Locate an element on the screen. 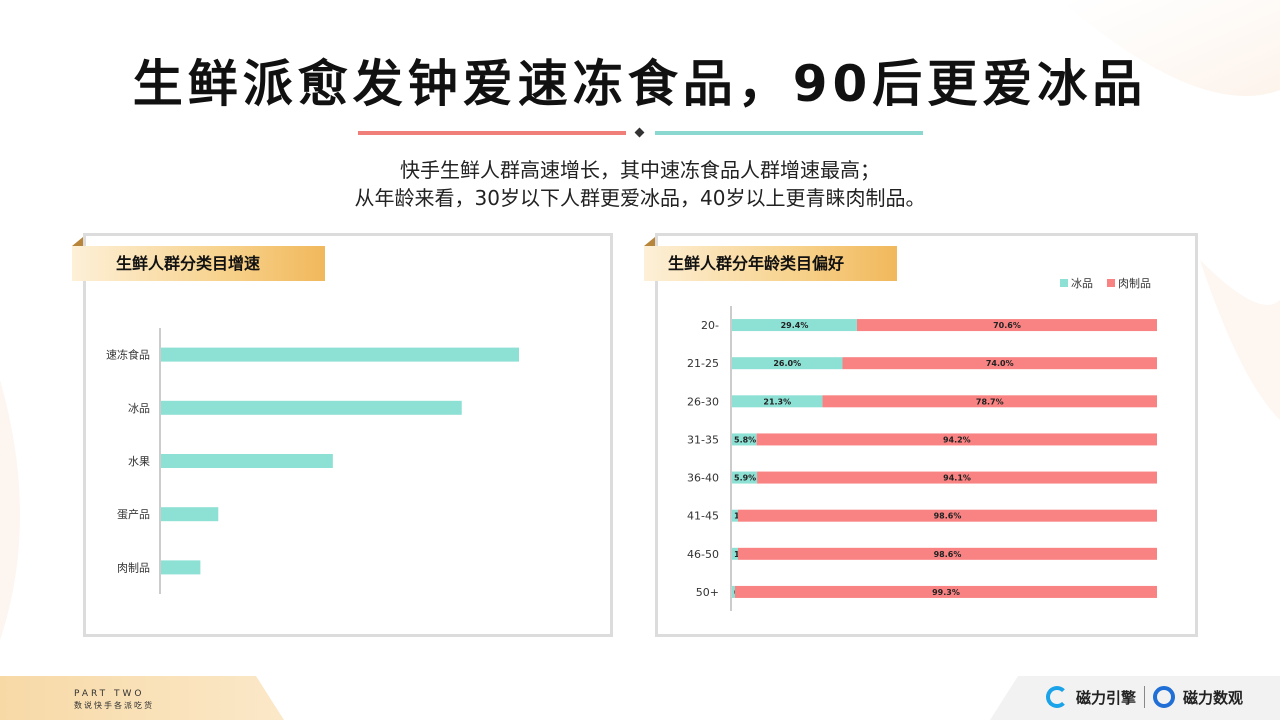 The height and width of the screenshot is (720, 1280). logo-cili-engine: 磁力引擎 is located at coordinates (1106, 697).